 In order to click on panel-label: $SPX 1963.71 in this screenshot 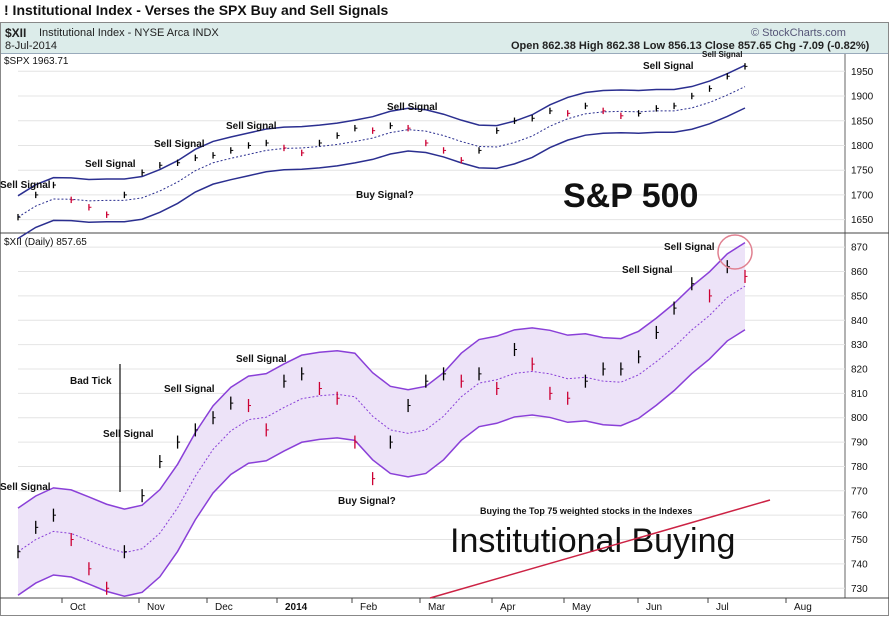, I will do `click(36, 61)`.